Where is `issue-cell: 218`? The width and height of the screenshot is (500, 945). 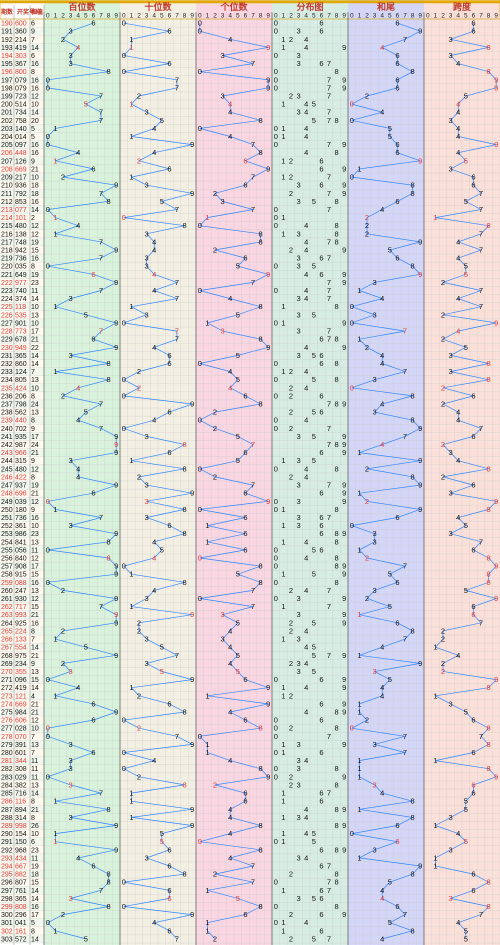
issue-cell: 218 is located at coordinates (7, 251).